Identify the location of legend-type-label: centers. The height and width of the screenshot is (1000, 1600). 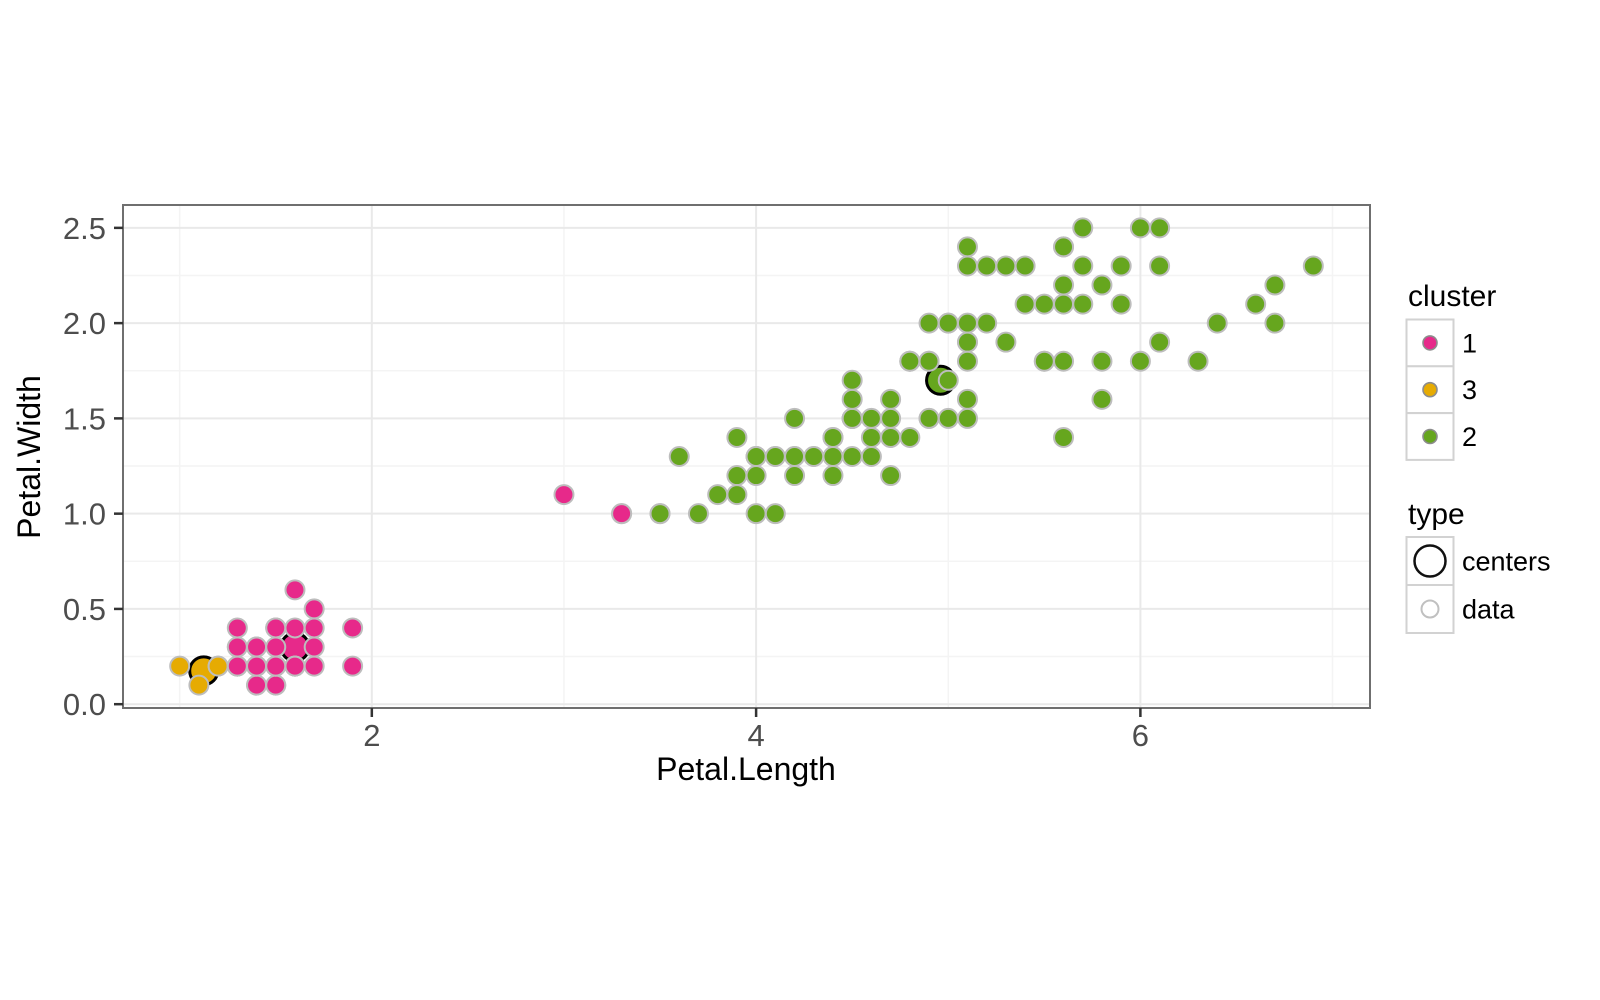
(1506, 562).